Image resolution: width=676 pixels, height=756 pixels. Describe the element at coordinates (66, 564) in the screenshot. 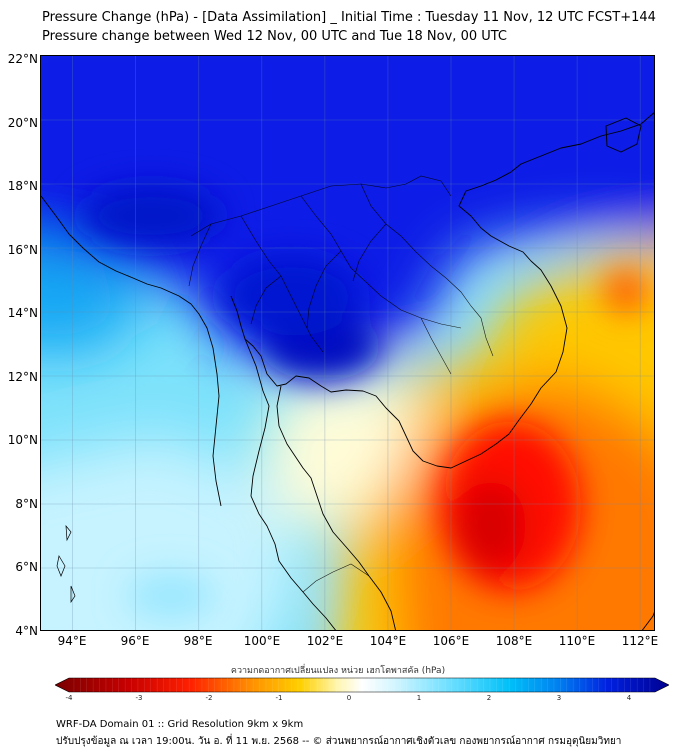

I see `islands` at that location.